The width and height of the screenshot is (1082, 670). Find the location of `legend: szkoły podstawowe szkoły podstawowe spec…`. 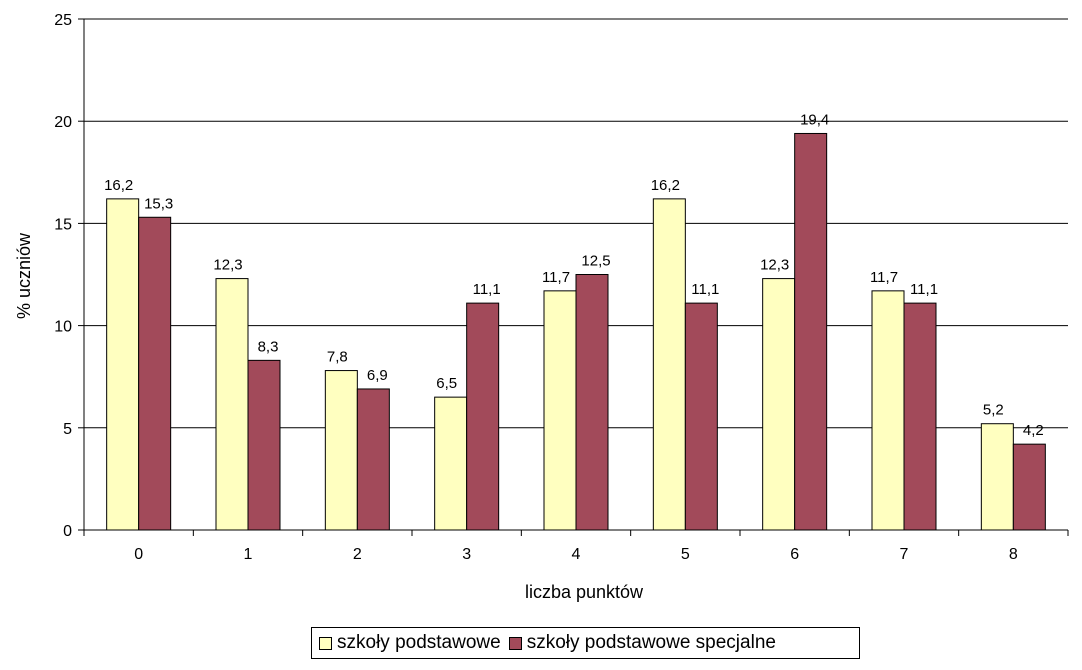

legend: szkoły podstawowe szkoły podstawowe spec… is located at coordinates (585, 643).